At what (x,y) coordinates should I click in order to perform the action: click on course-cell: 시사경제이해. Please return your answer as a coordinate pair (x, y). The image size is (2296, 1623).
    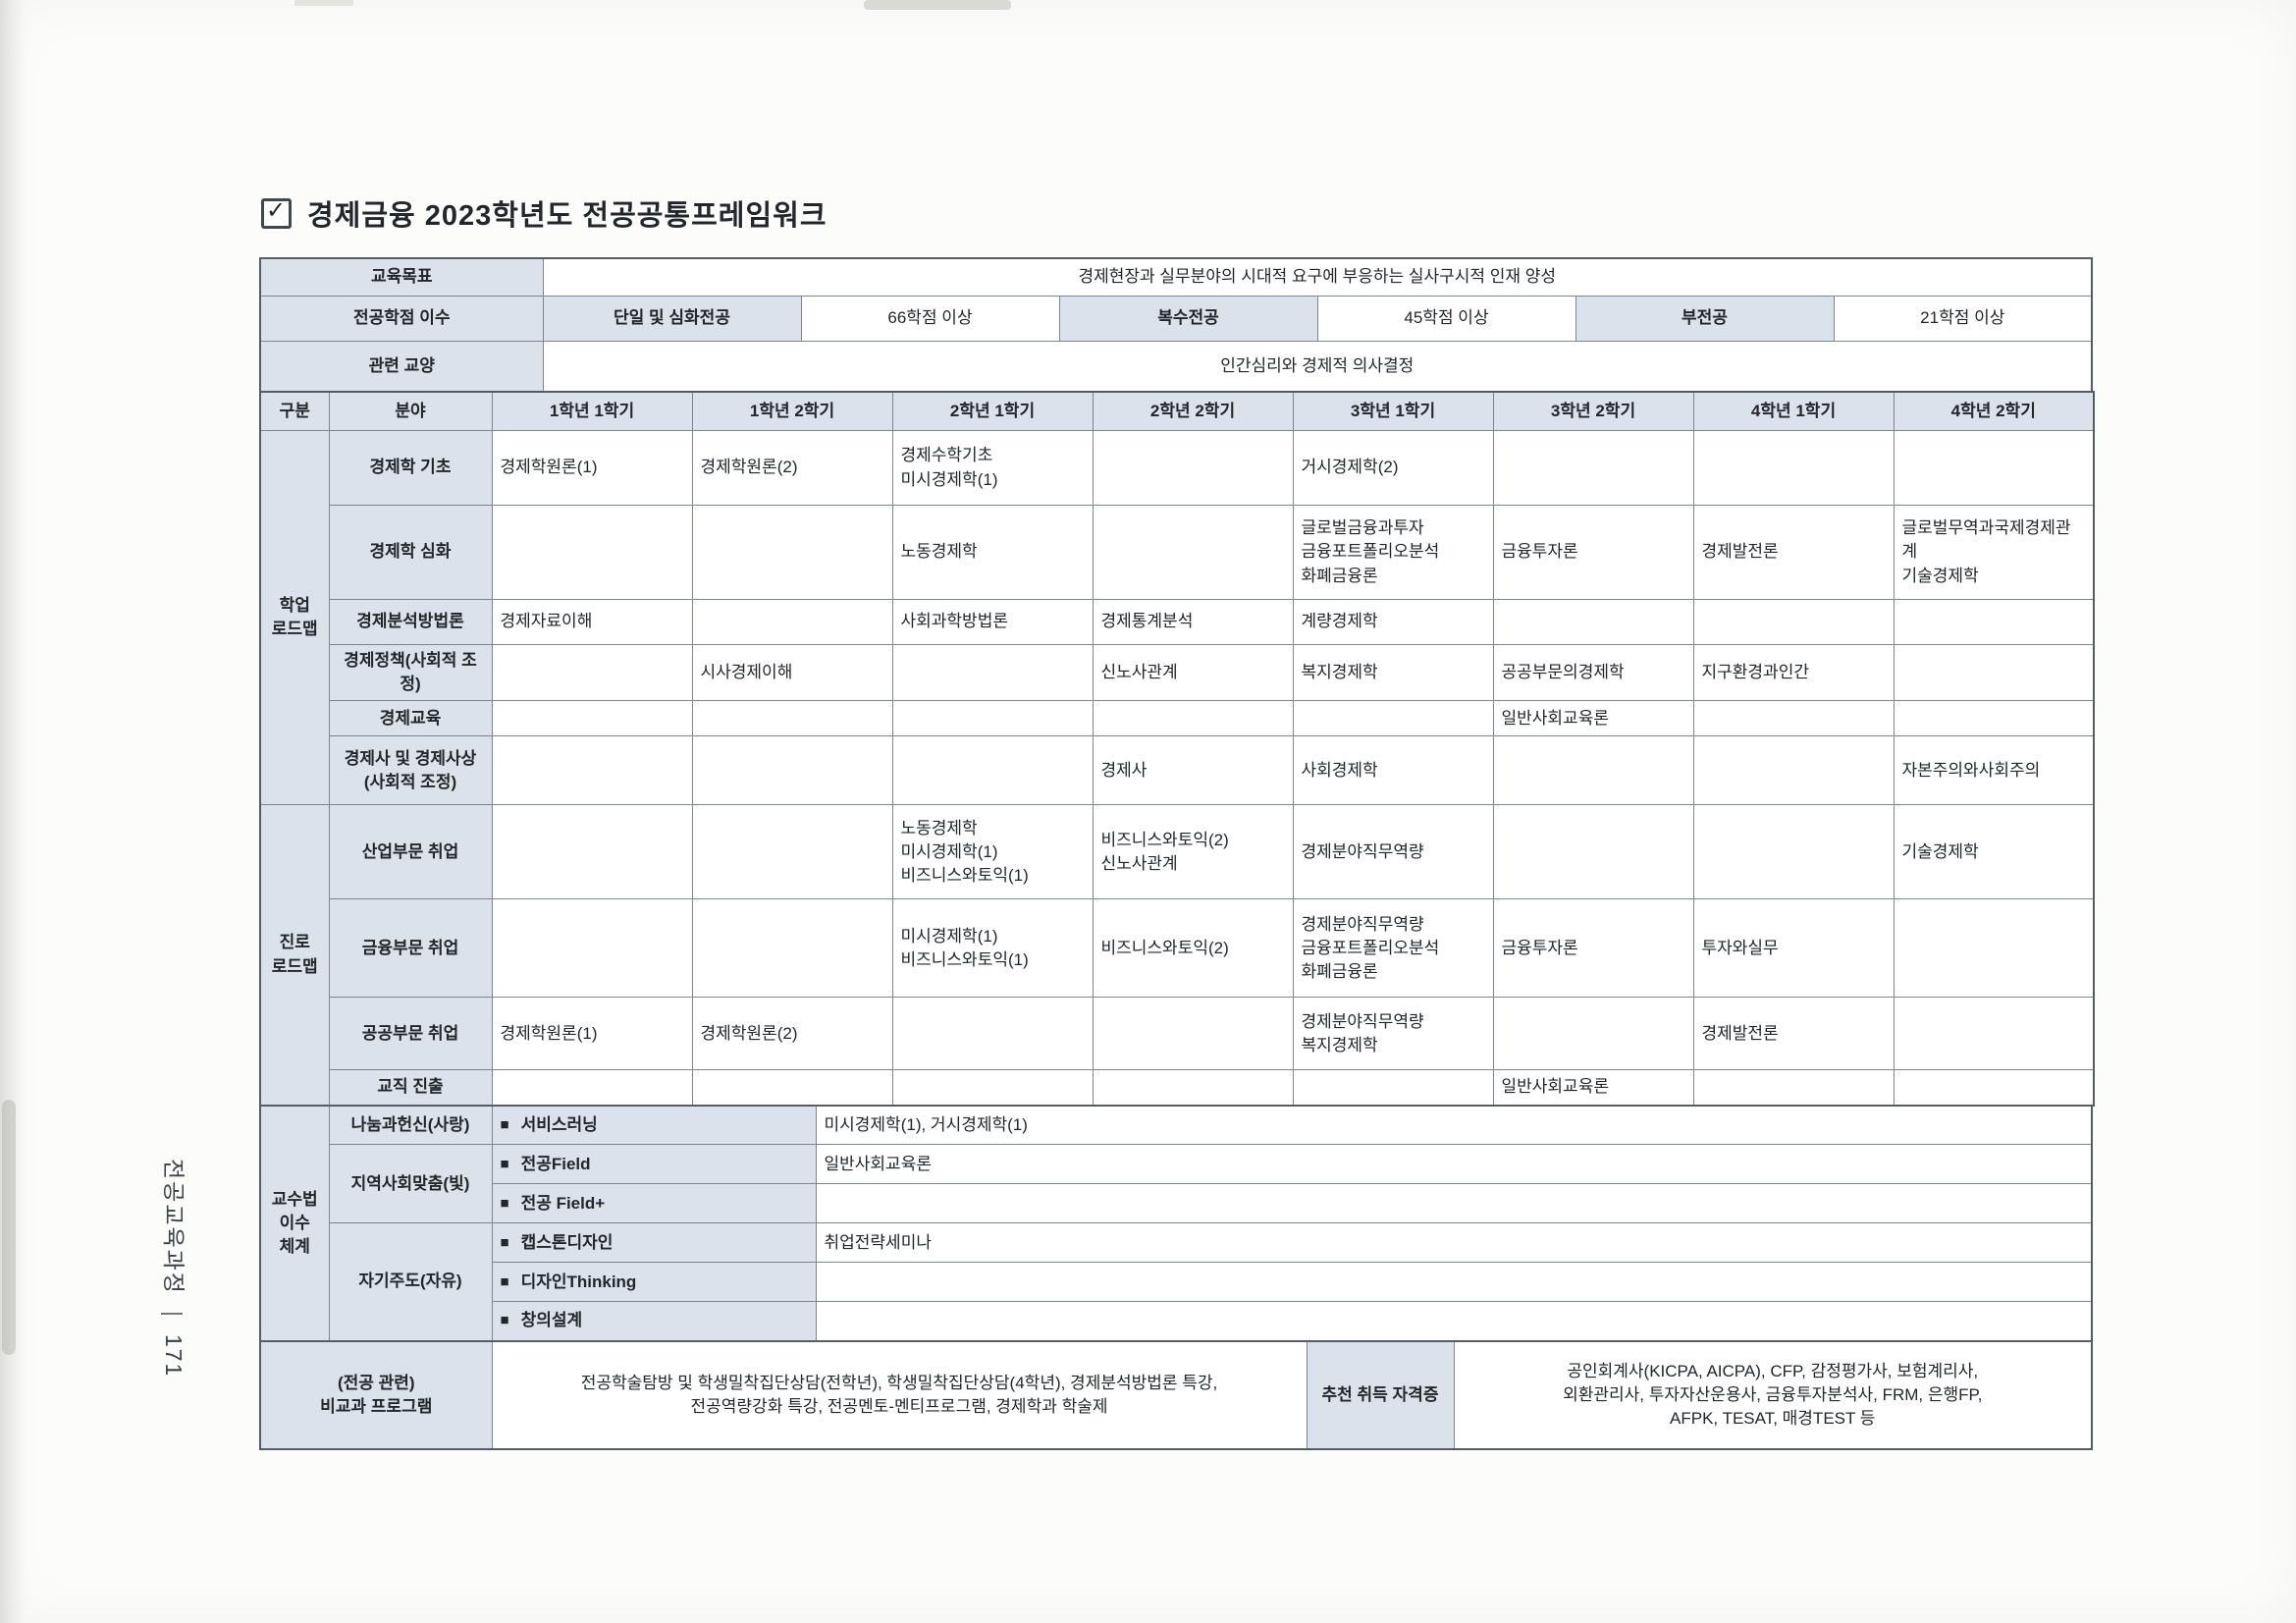
    Looking at the image, I should click on (792, 672).